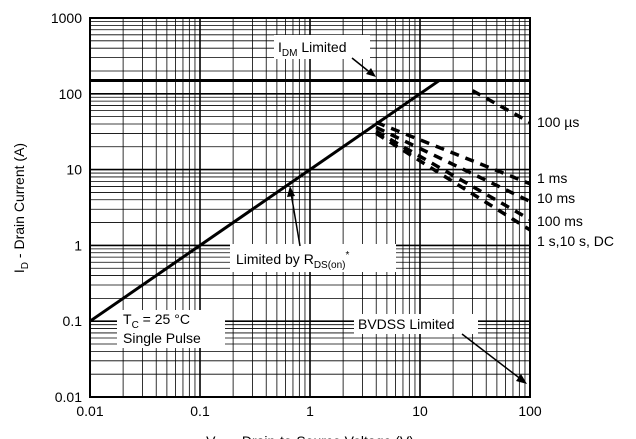 Image resolution: width=636 pixels, height=439 pixels. I want to click on annotation-part: T, so click(127, 319).